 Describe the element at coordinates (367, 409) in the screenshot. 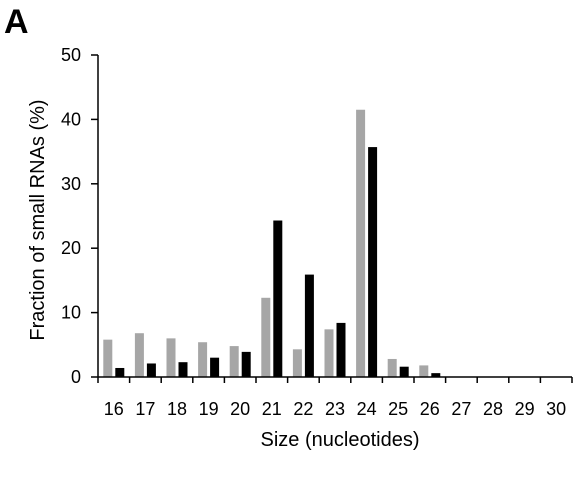

I see `x-tick-label: 24` at that location.